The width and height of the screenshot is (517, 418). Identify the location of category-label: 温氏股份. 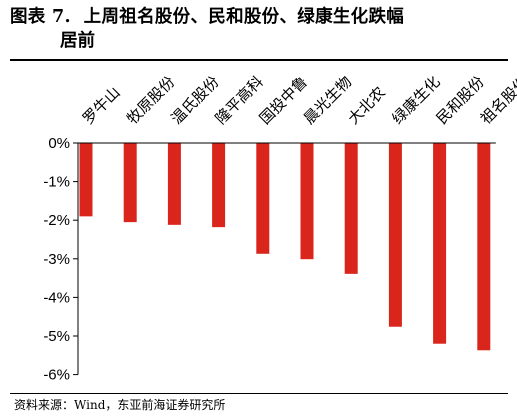
(195, 100).